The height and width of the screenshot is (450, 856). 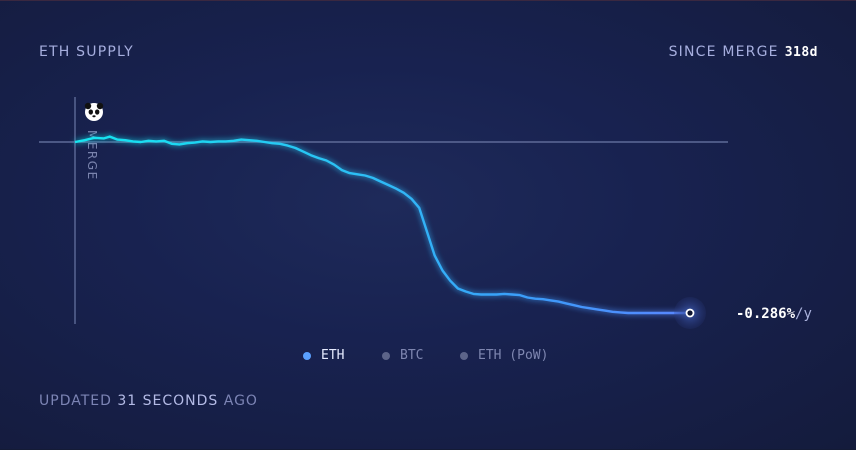 What do you see at coordinates (86, 52) in the screenshot?
I see `chart-title: ETH SUPPLY` at bounding box center [86, 52].